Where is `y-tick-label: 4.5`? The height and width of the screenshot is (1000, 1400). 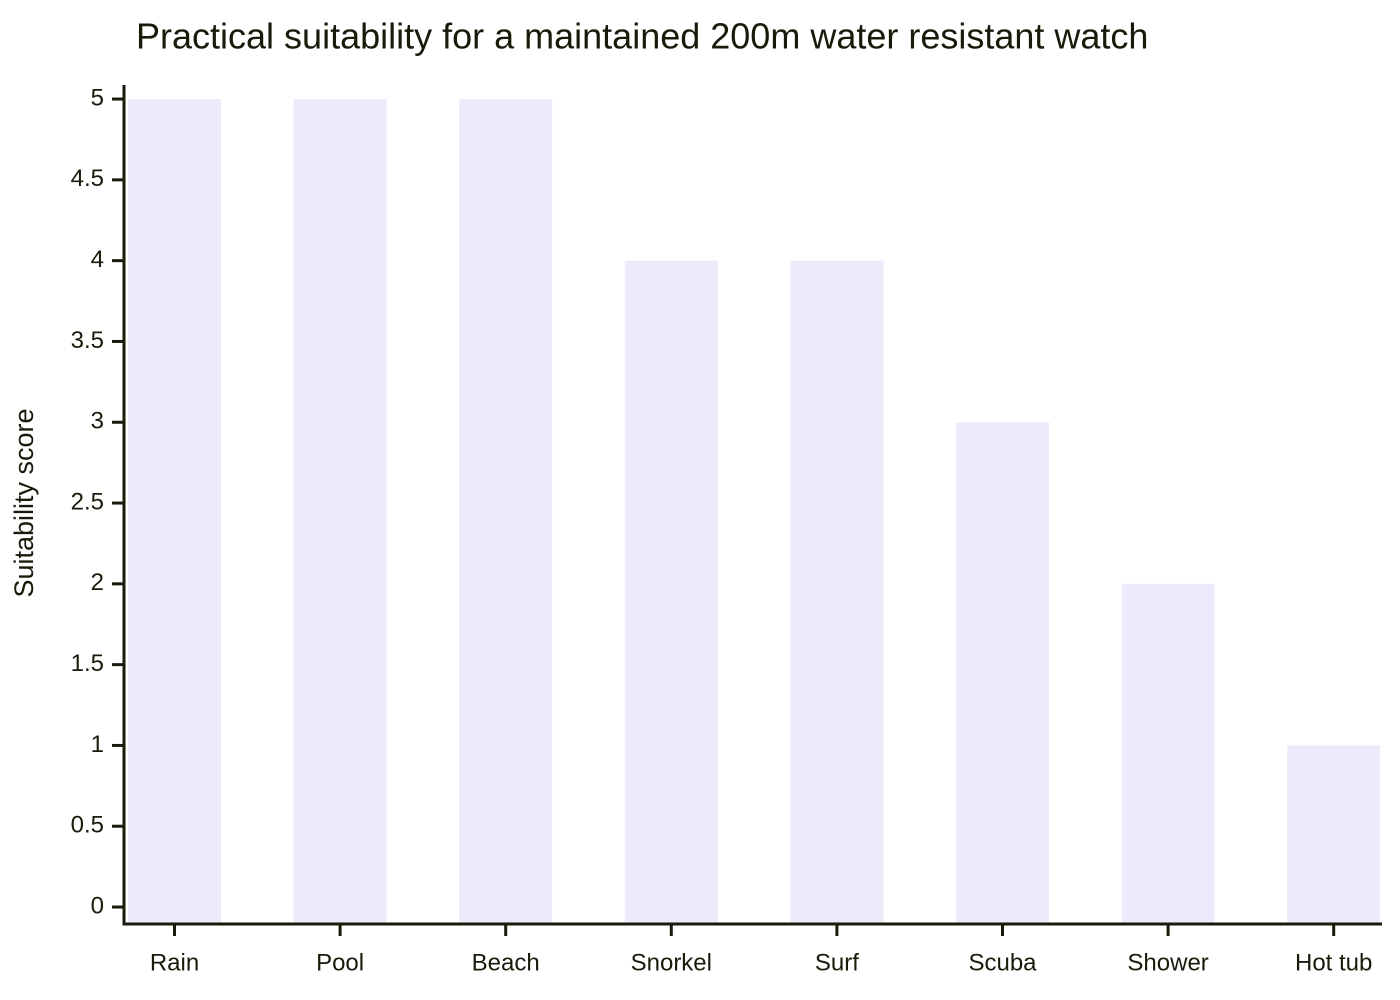 y-tick-label: 4.5 is located at coordinates (87, 178).